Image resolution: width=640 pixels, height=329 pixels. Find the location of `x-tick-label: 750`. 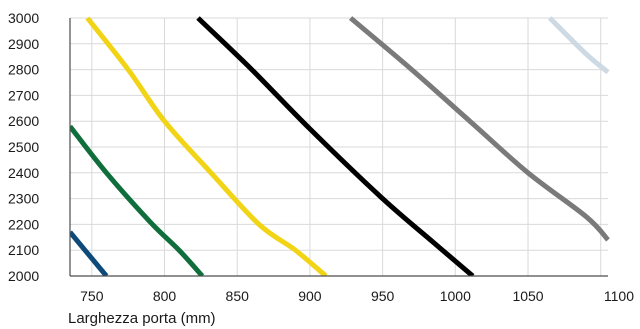

x-tick-label: 750 is located at coordinates (92, 296).